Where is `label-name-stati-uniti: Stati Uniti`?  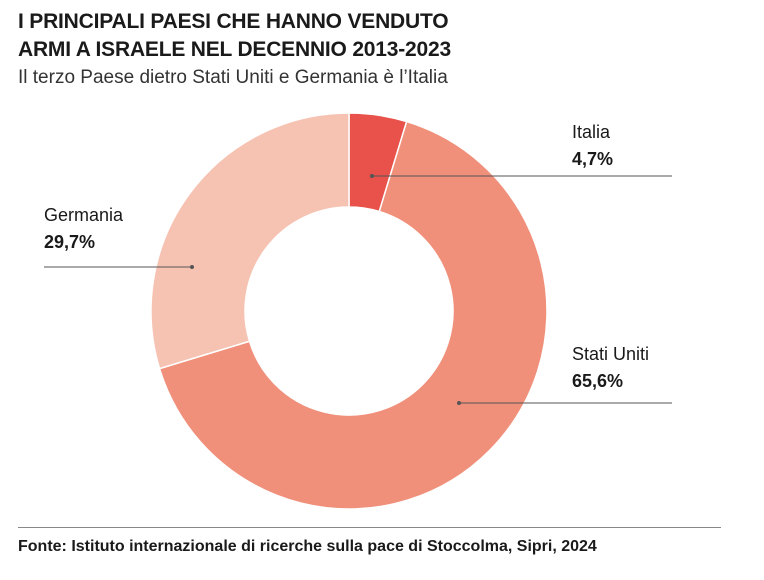 label-name-stati-uniti: Stati Uniti is located at coordinates (610, 354).